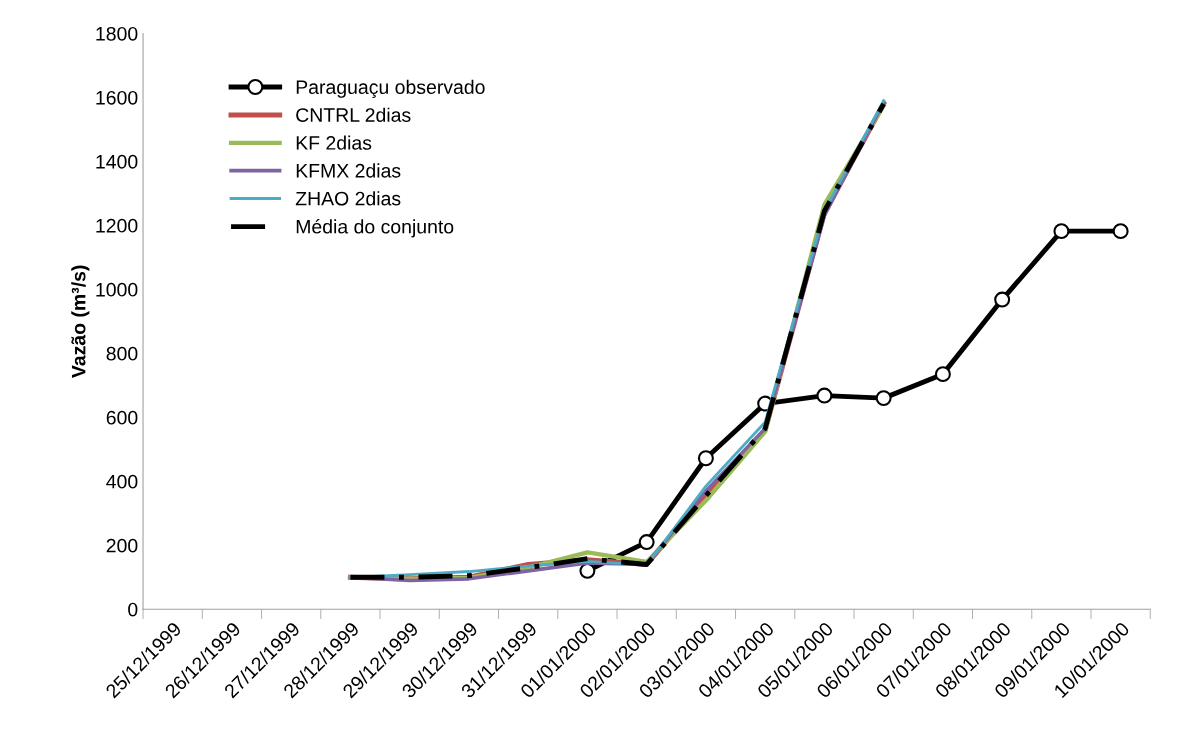  Describe the element at coordinates (117, 225) in the screenshot. I see `y-tick-label: 1200` at that location.